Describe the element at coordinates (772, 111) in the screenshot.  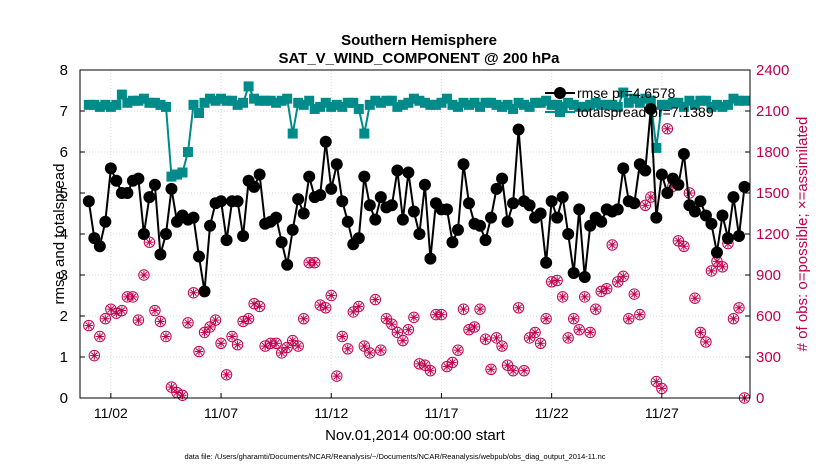
I see `right-tick-label: 2100` at that location.